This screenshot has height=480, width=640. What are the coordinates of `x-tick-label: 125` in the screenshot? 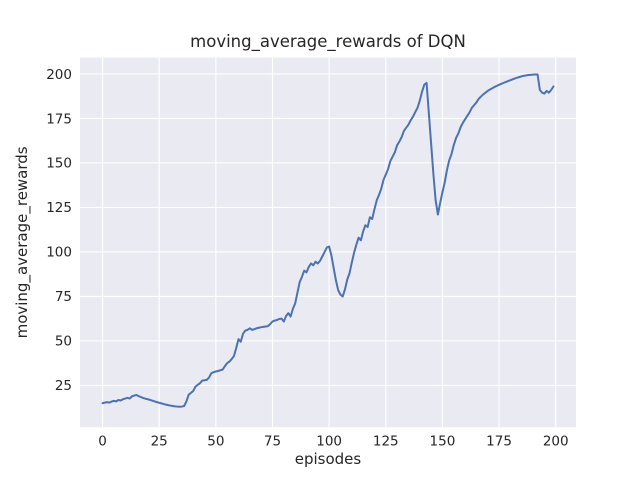 It's located at (386, 442).